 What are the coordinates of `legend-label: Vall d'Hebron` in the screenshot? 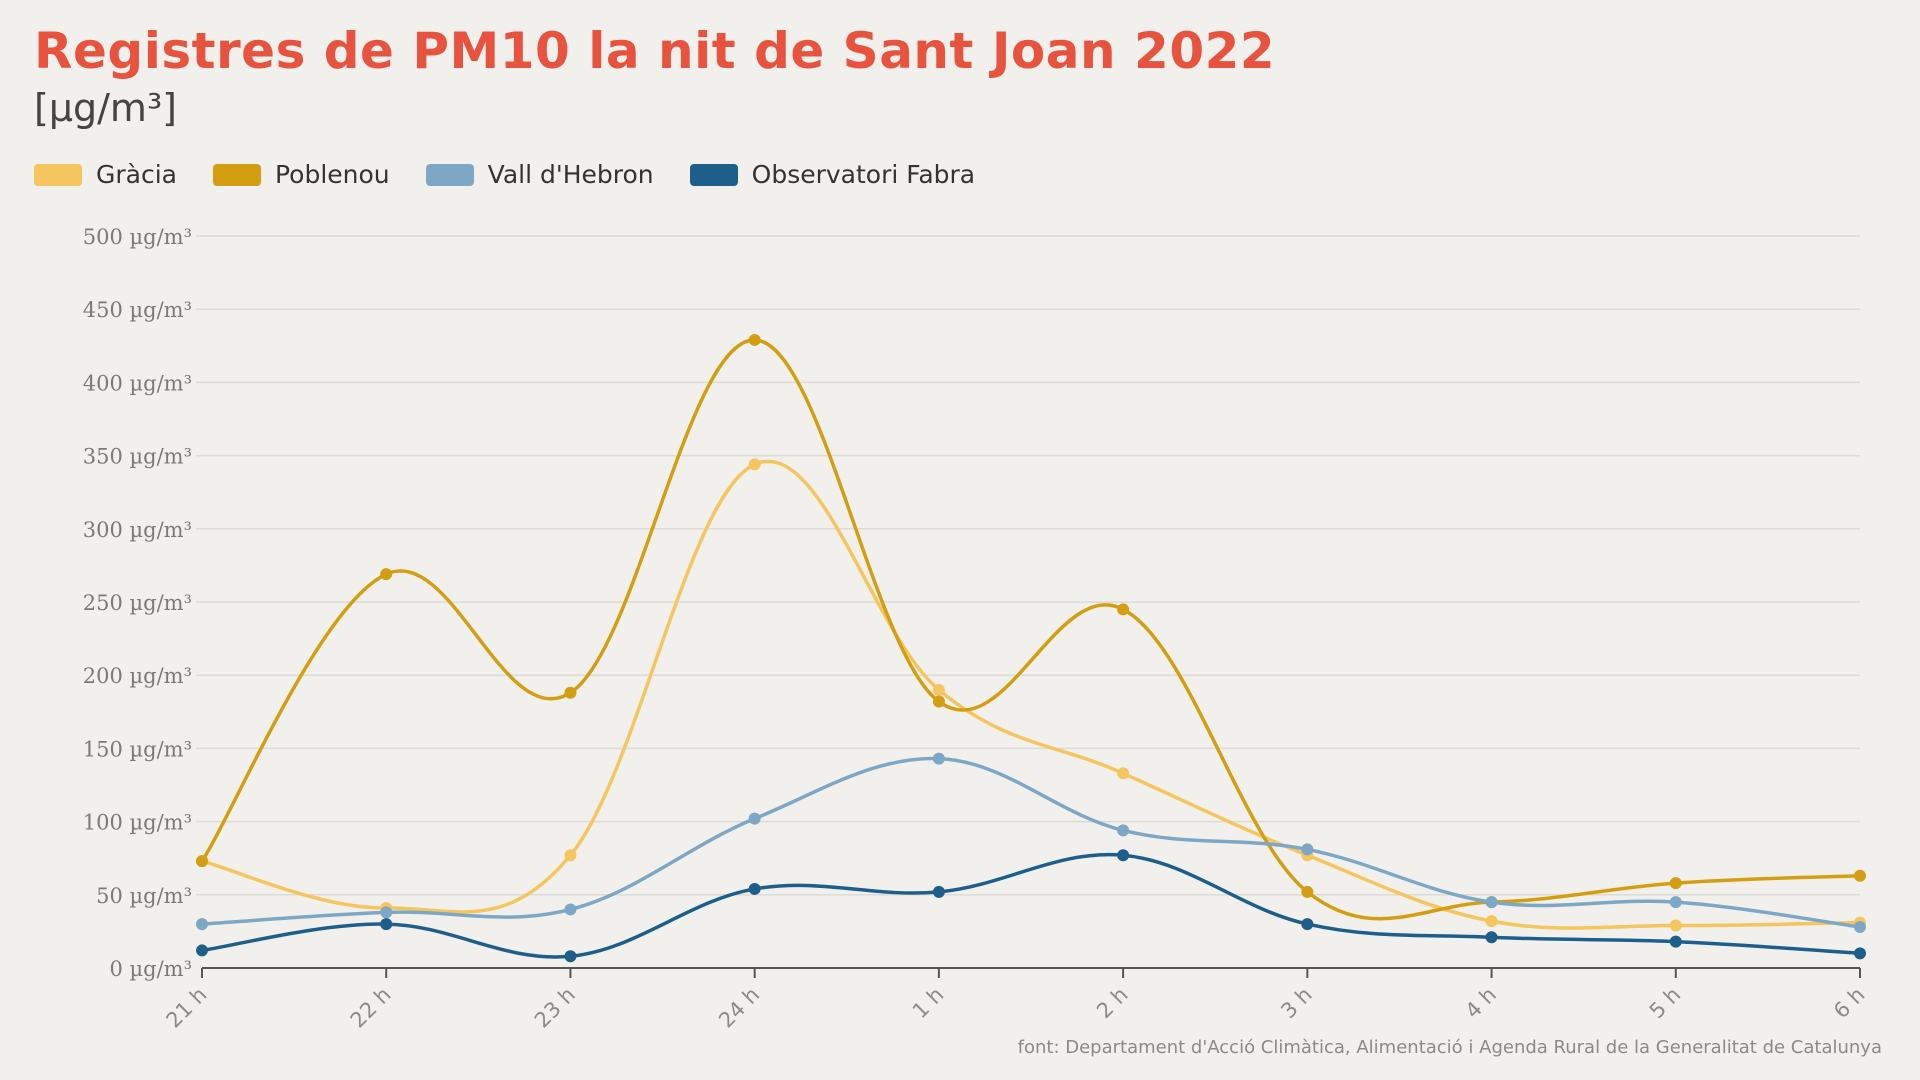 It's located at (570, 174).